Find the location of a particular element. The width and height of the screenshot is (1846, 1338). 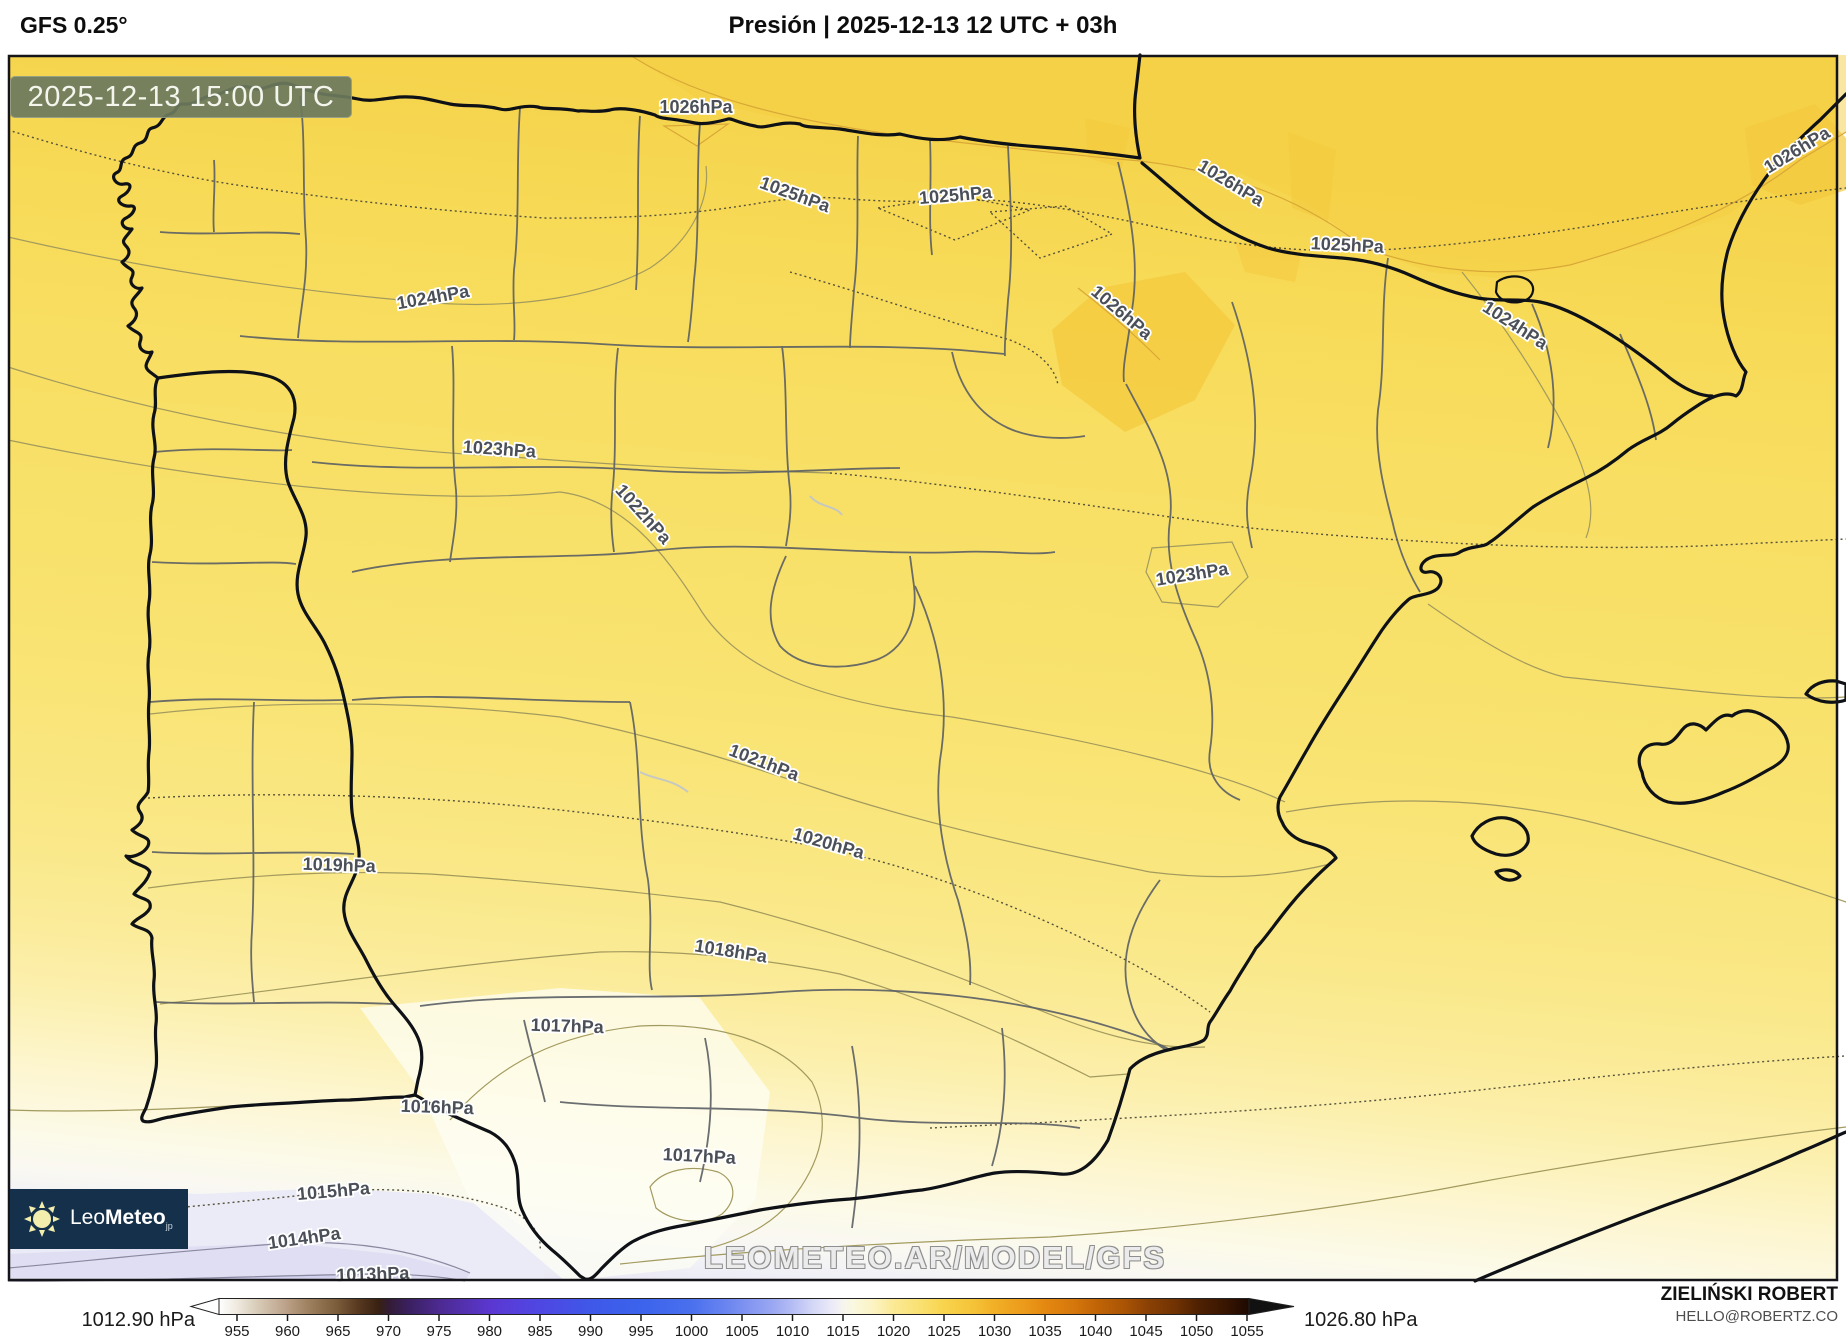

leometeo-logo: LeoMeteojp is located at coordinates (99, 1219).